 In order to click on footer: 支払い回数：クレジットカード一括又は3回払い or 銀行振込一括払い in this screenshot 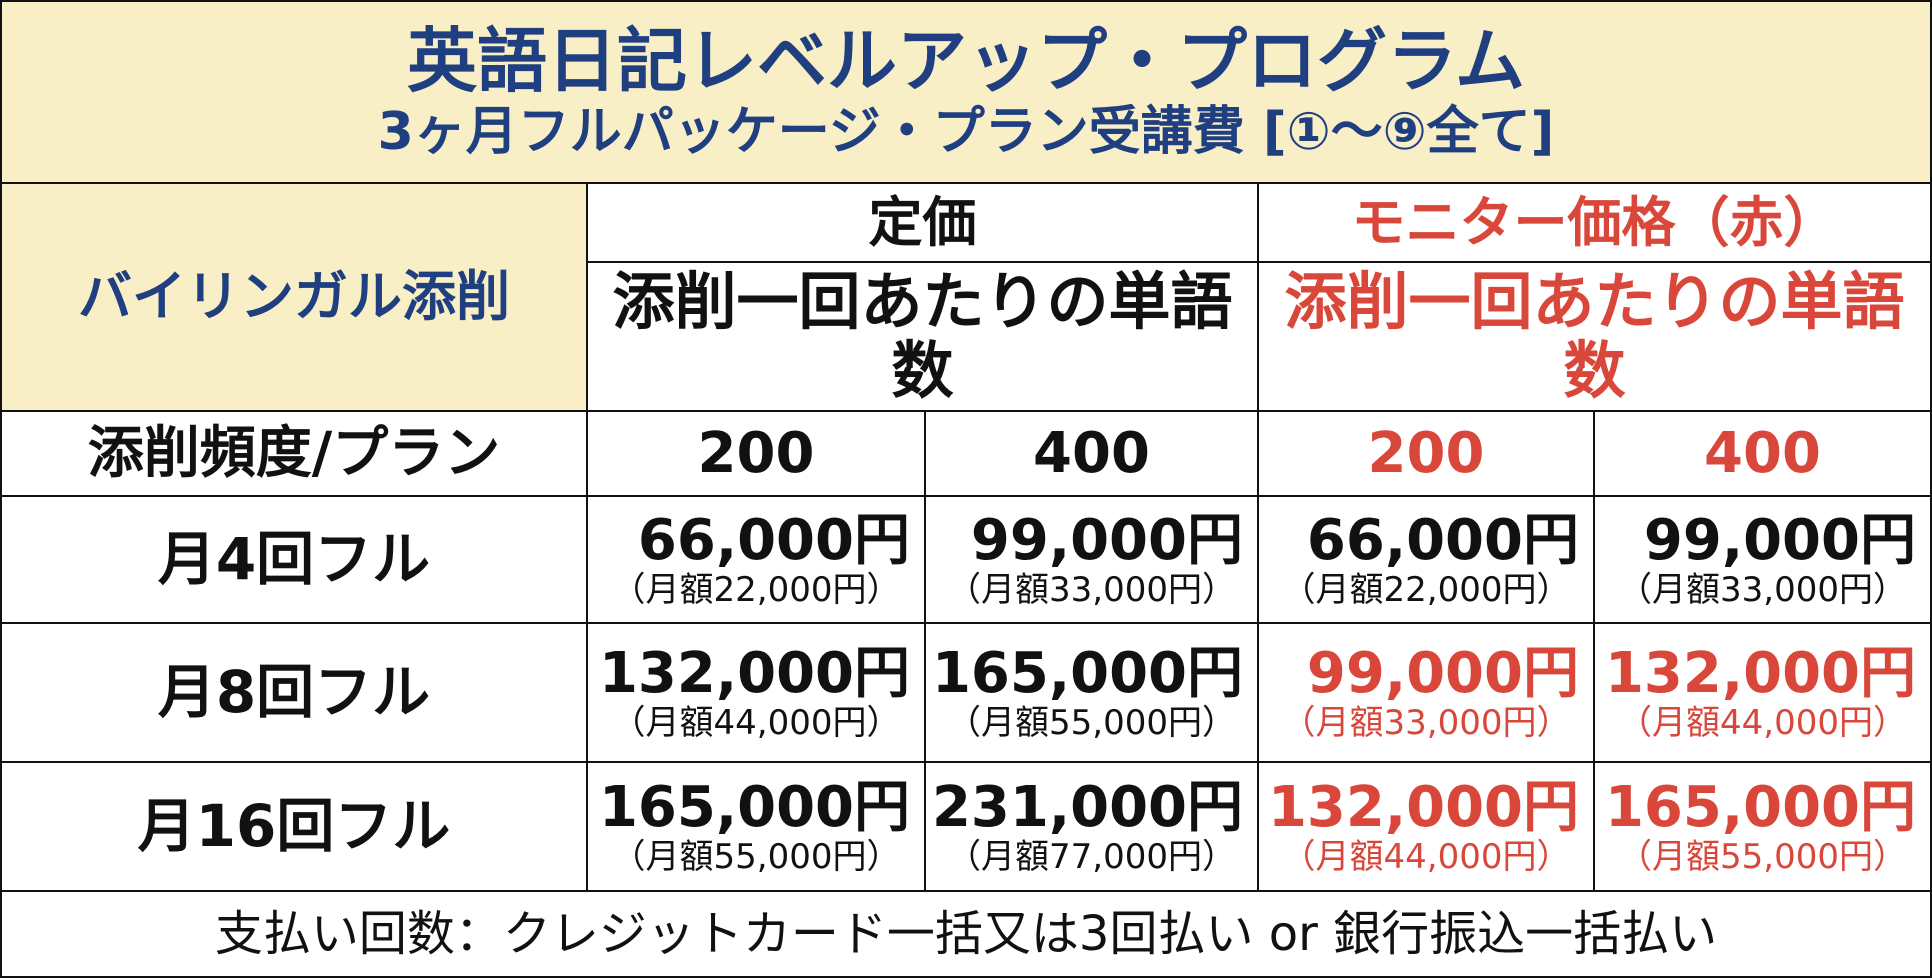, I will do `click(966, 933)`.